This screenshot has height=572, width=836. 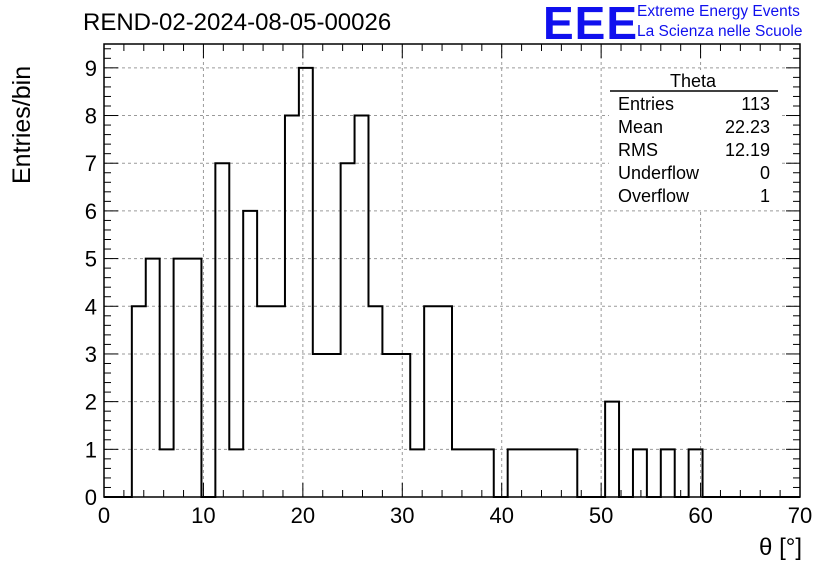 What do you see at coordinates (747, 127) in the screenshot?
I see `stats-value: 22.23` at bounding box center [747, 127].